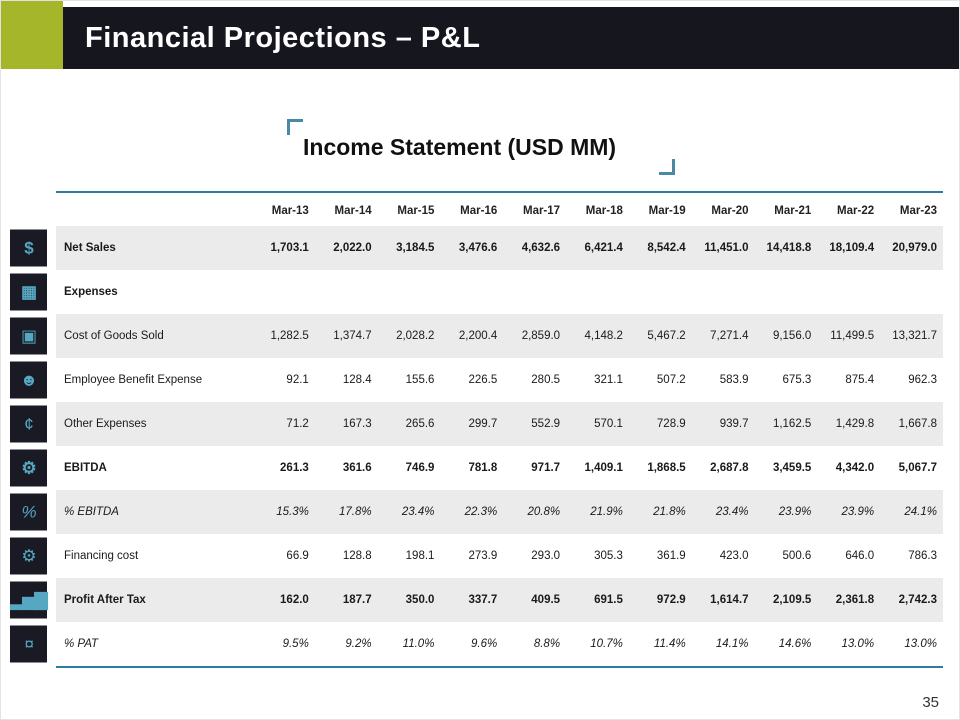 The height and width of the screenshot is (720, 960). Describe the element at coordinates (352, 336) in the screenshot. I see `table-cell: 1,374.7` at that location.